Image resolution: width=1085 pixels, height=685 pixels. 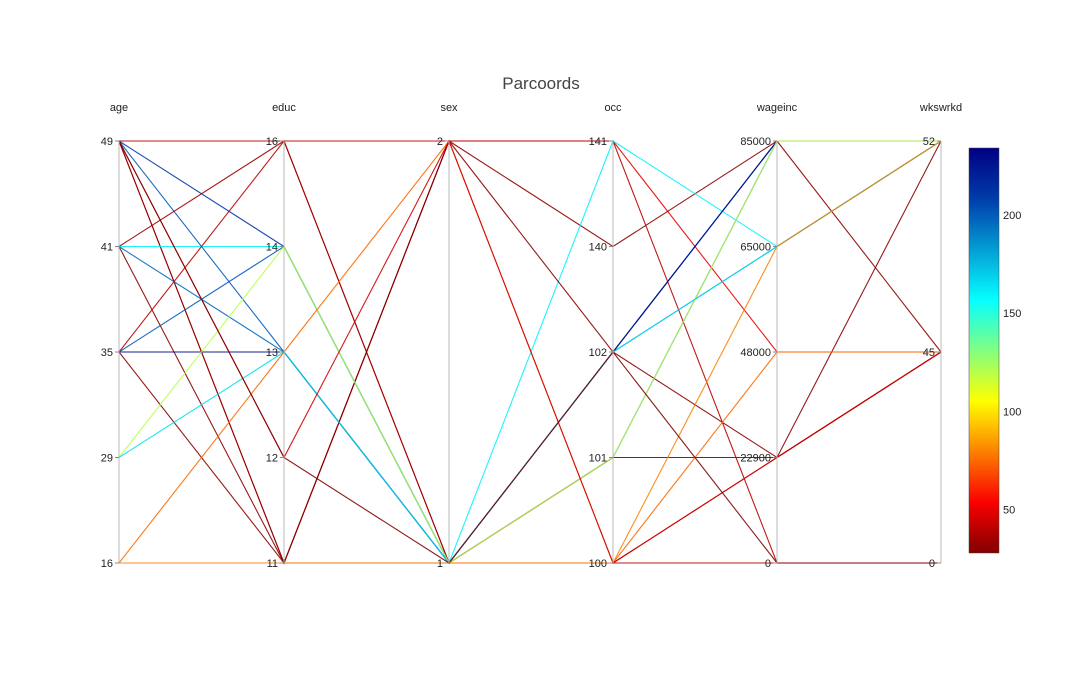 I want to click on axis-sex: sex 1 2, so click(x=447, y=336).